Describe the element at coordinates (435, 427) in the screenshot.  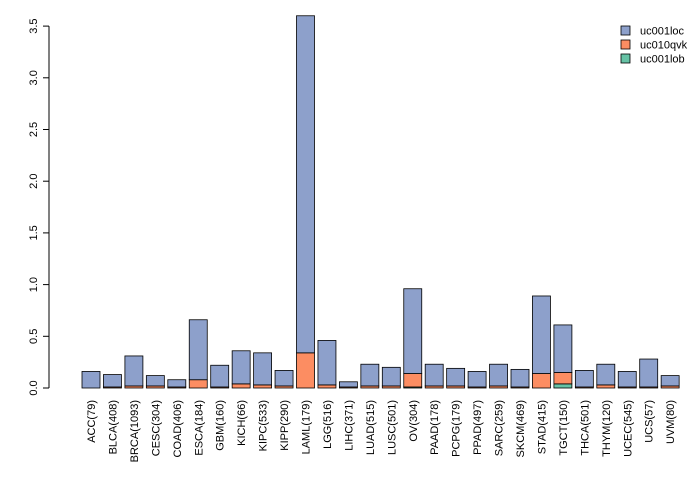
I see `x-tick-label: PAAD(178)` at that location.